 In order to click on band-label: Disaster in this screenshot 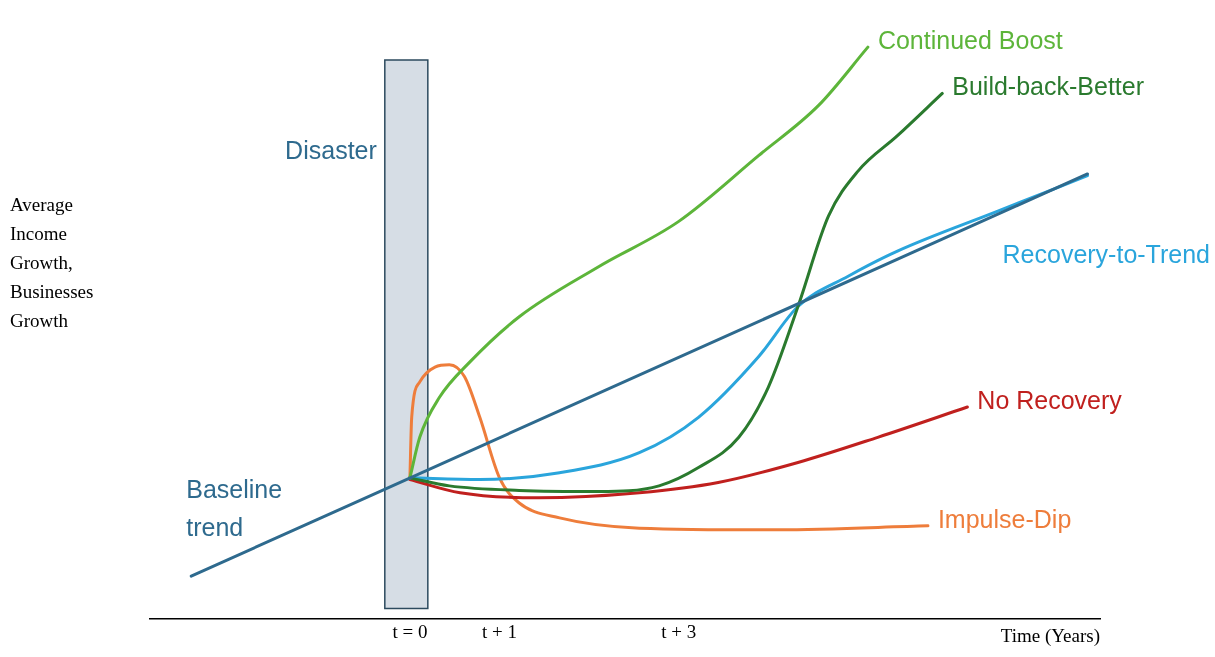, I will do `click(331, 149)`.